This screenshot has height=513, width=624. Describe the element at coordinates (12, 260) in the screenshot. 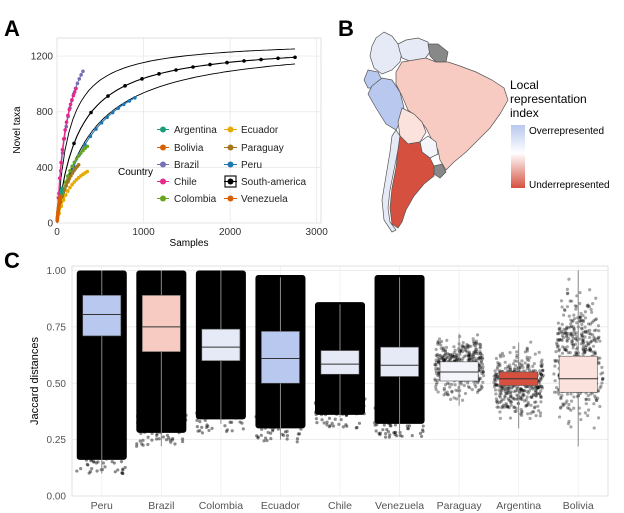

I see `panel-label-c: C` at that location.